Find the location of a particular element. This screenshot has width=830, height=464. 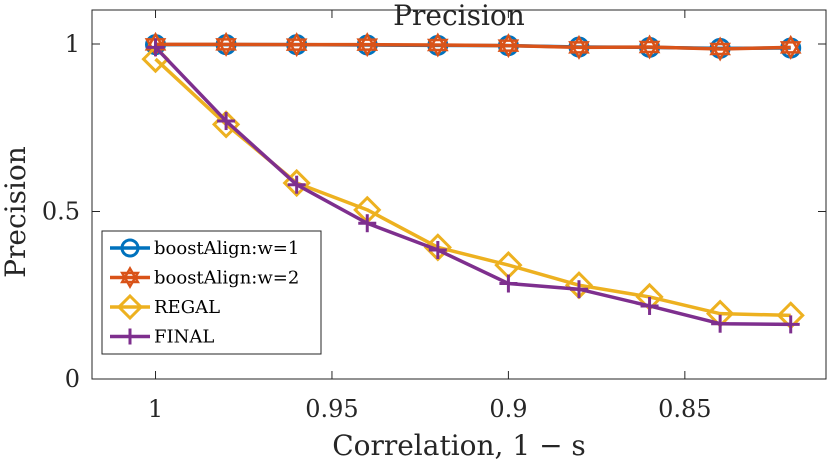

legend-item: boostAlign:w=2 is located at coordinates (204, 277).